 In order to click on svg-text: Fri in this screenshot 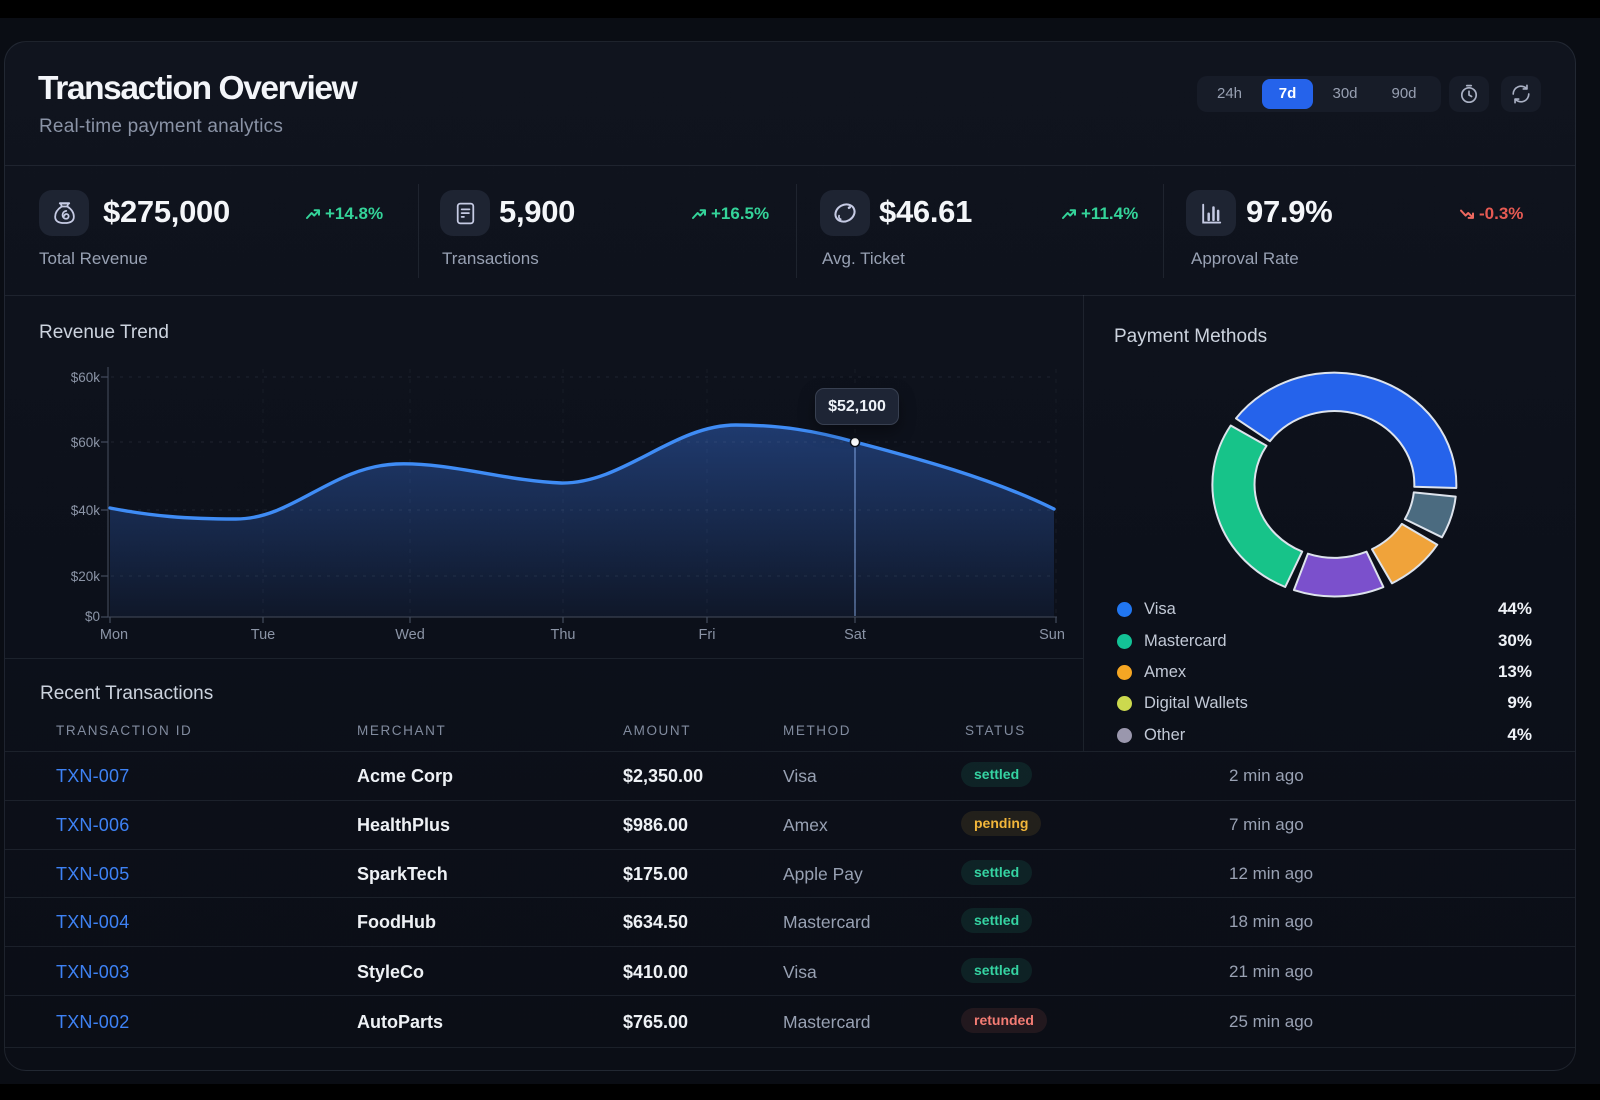, I will do `click(707, 635)`.